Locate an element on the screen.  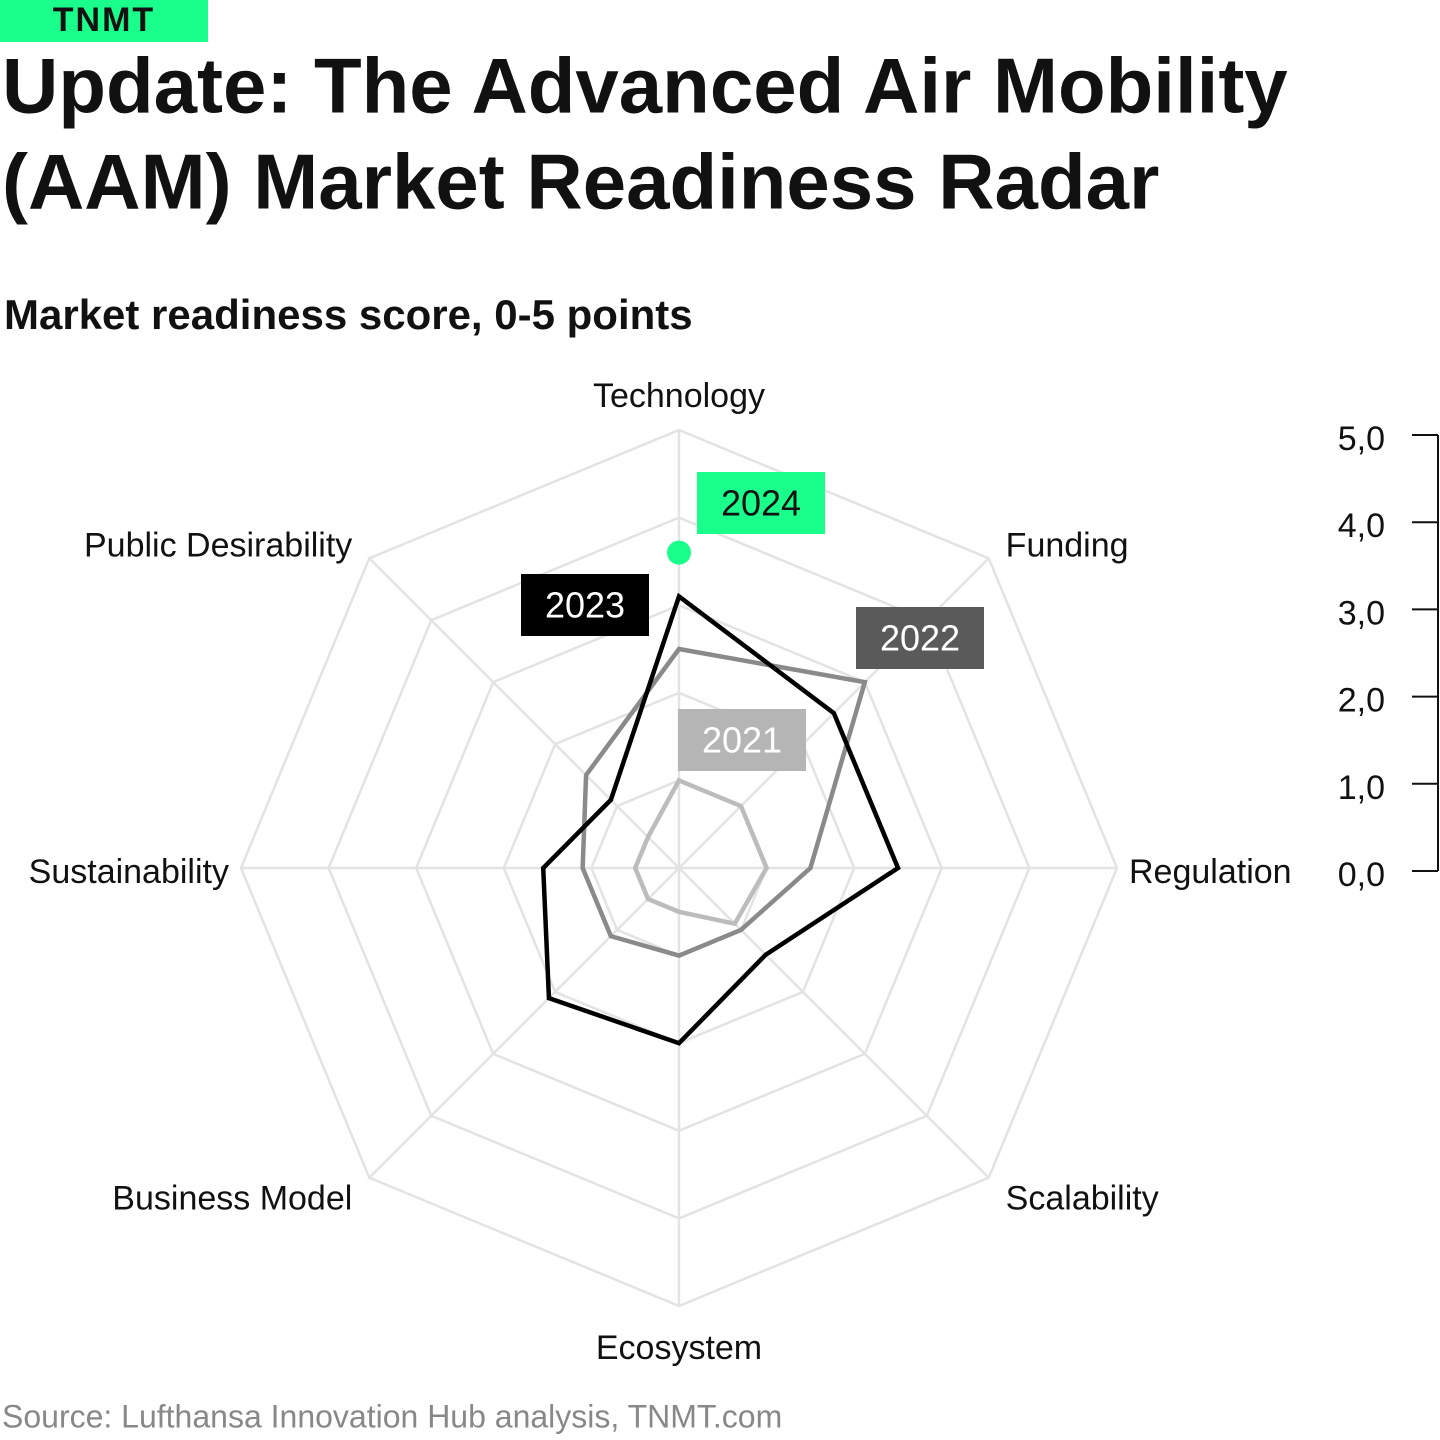
axis-label: Public Desirability is located at coordinates (218, 545).